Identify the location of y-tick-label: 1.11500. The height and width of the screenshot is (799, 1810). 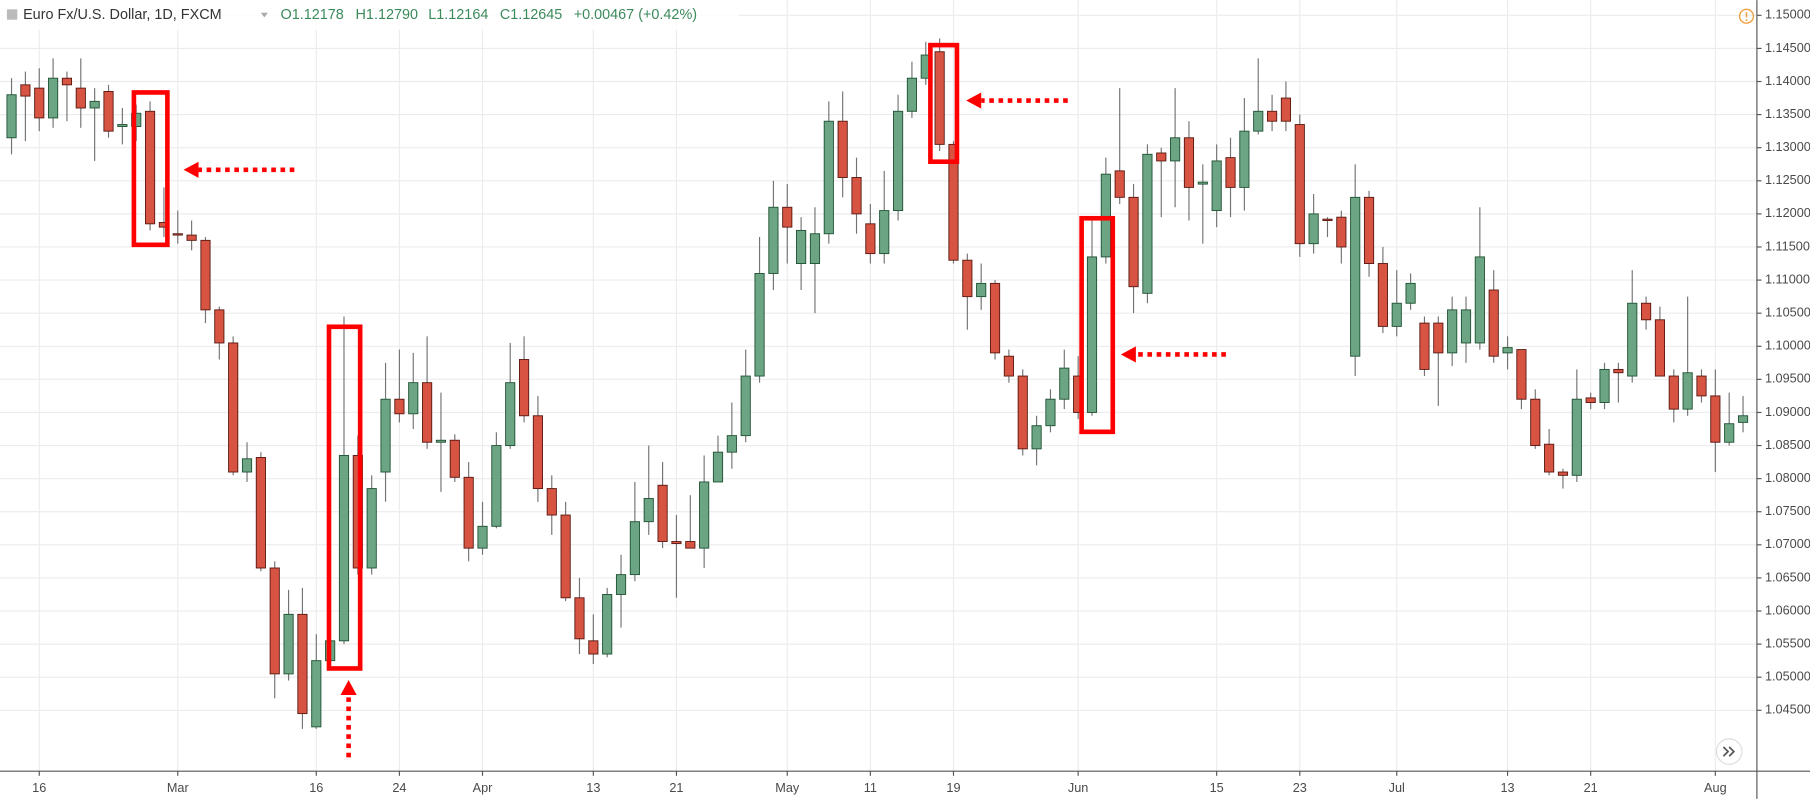
(1787, 246).